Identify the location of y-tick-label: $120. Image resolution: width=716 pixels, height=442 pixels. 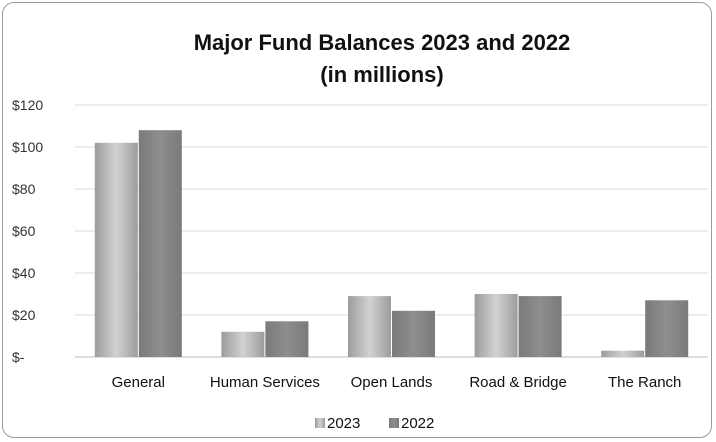
(27, 105).